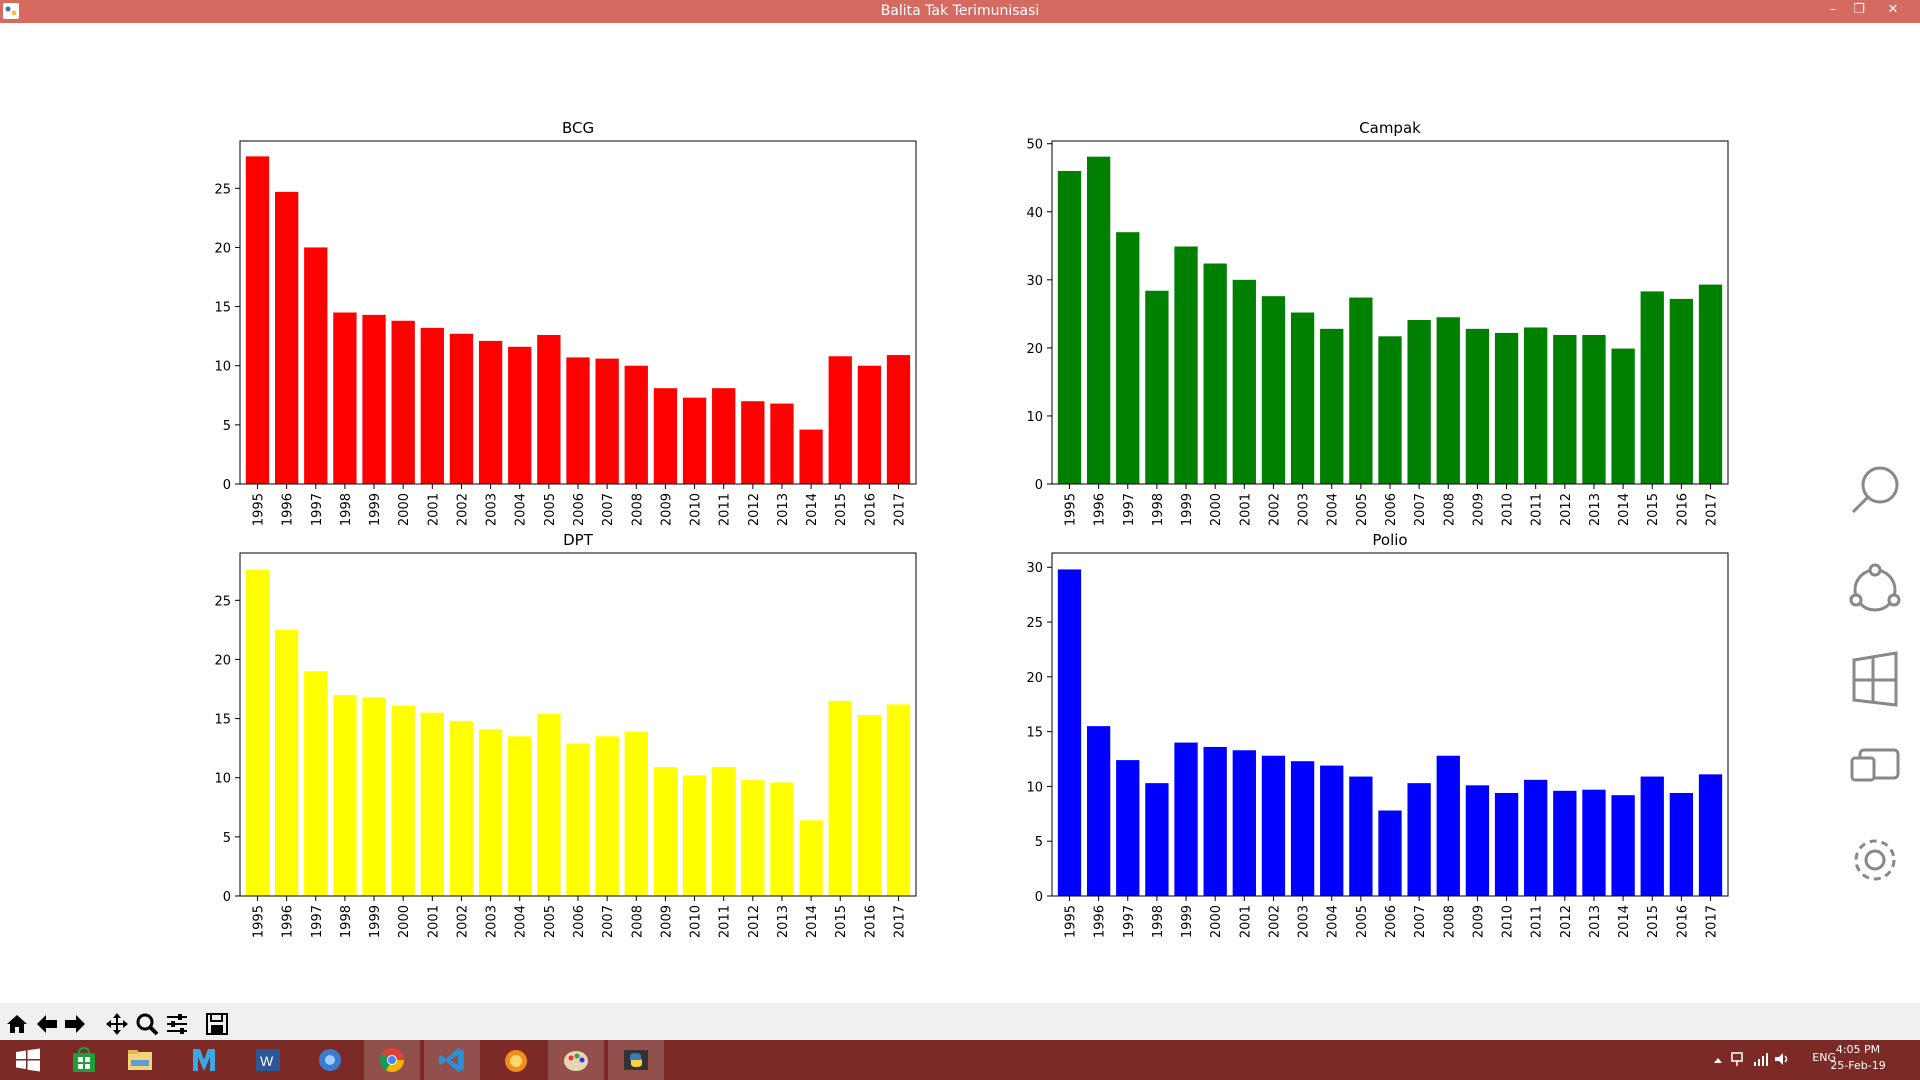  Describe the element at coordinates (1128, 828) in the screenshot. I see `bar-polio-1997` at that location.